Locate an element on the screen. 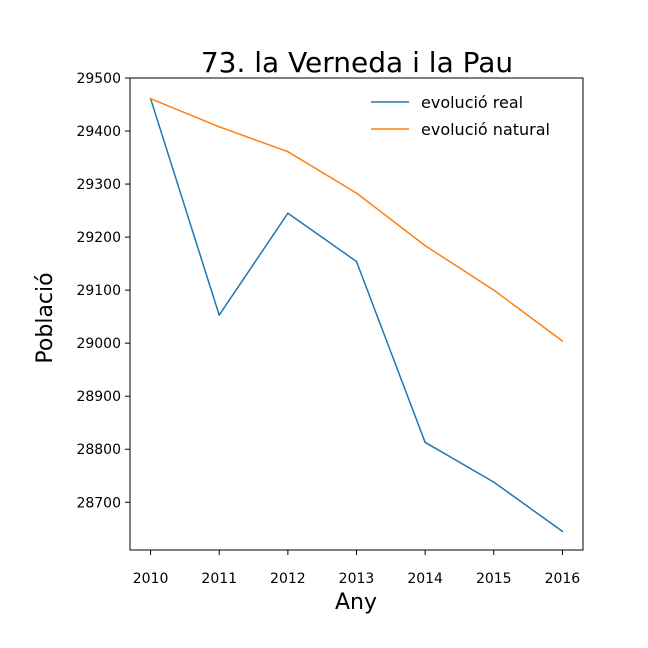  y-tick-label: 28700 is located at coordinates (98, 503).